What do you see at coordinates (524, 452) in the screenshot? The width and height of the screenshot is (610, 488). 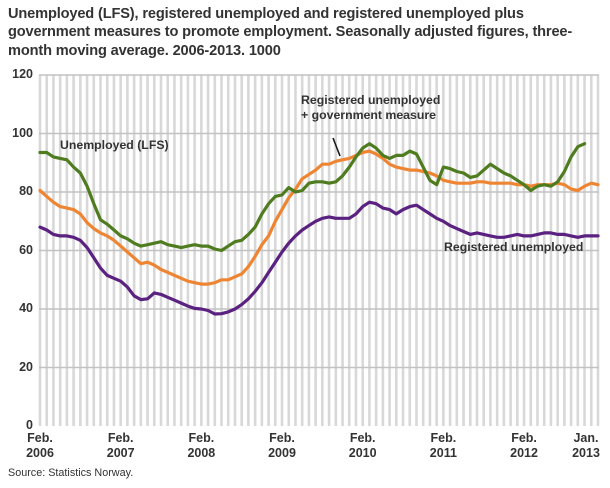 I see `x-tick-year: 2012` at bounding box center [524, 452].